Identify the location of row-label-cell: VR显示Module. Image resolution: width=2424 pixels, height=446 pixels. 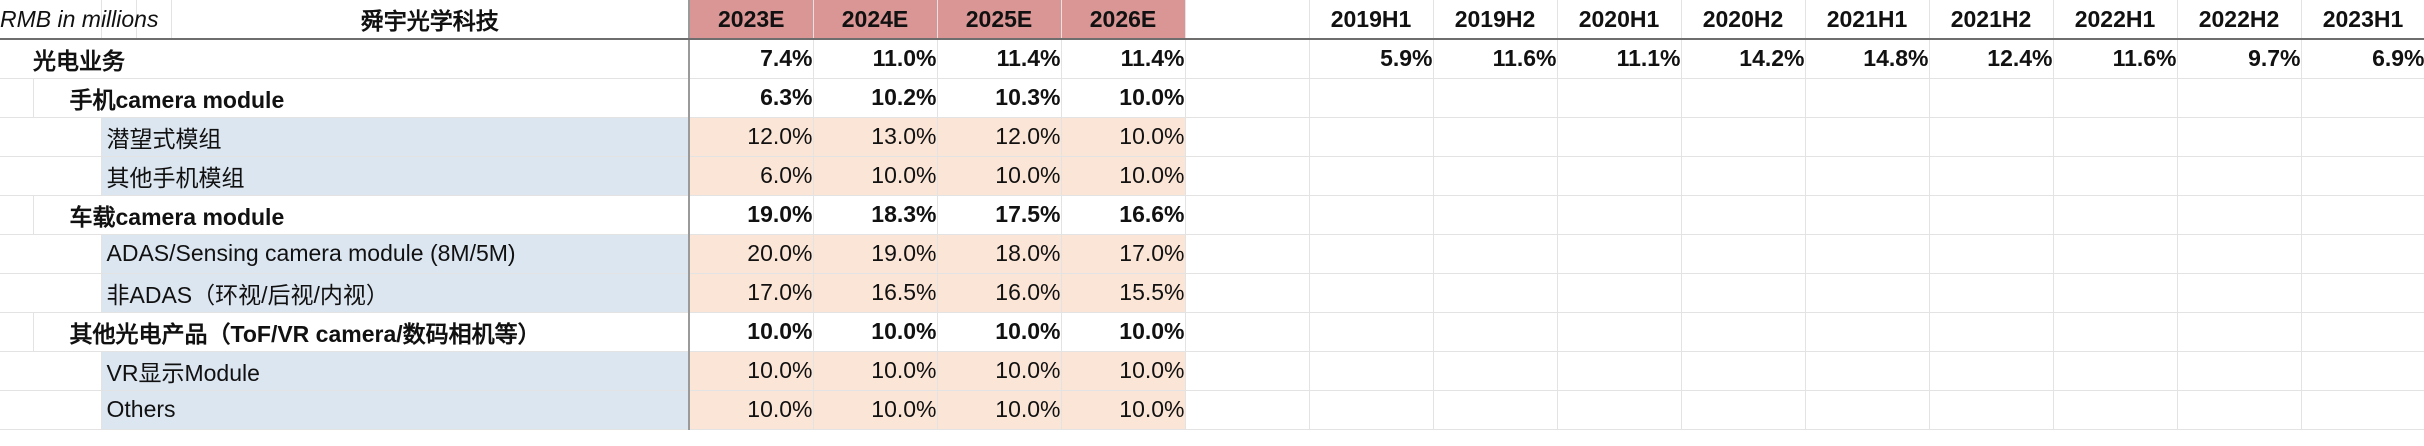
(396, 371).